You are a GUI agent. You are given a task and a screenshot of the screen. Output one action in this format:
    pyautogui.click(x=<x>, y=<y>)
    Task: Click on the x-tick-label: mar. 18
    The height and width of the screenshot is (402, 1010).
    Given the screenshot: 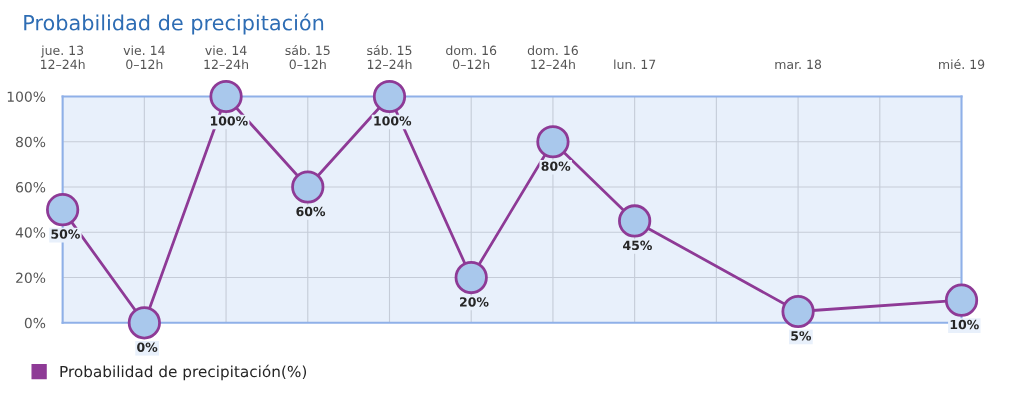 What is the action you would take?
    pyautogui.click(x=798, y=64)
    